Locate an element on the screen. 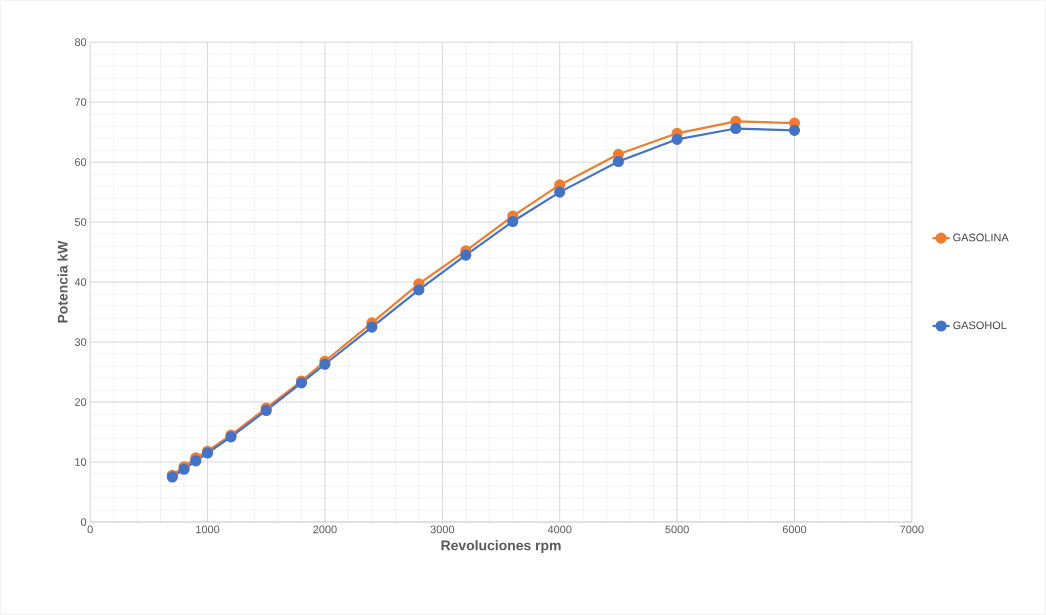 This screenshot has height=615, width=1046. x-tick-label: 7000 is located at coordinates (912, 529).